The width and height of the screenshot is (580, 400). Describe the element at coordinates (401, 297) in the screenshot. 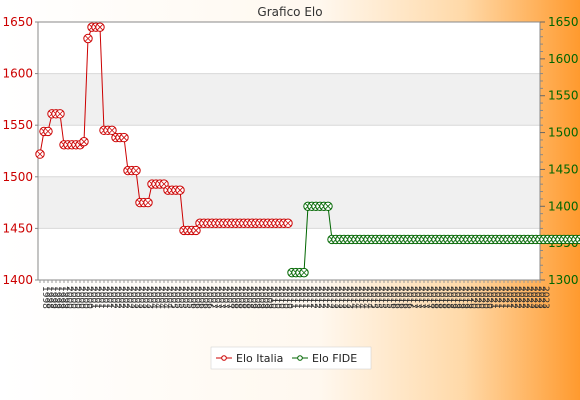

I see `x-axis-tick-label: 2016` at that location.